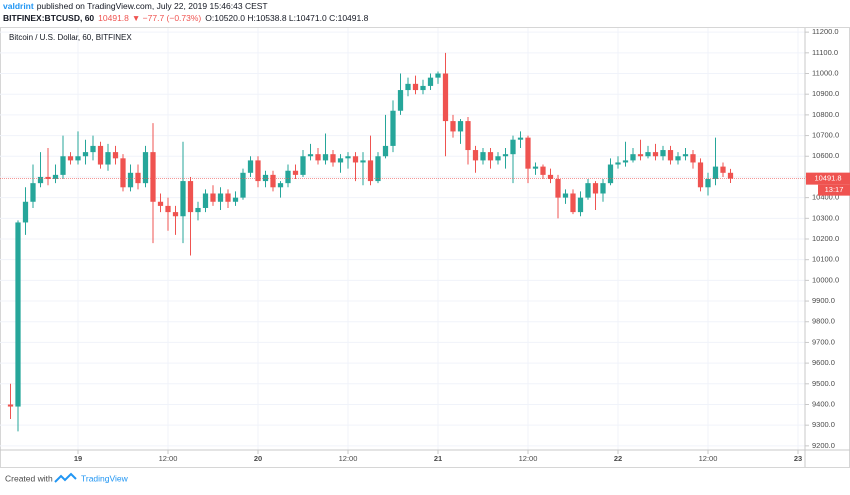 Image resolution: width=850 pixels, height=495 pixels. I want to click on y-tick-label: 10300.0, so click(825, 217).